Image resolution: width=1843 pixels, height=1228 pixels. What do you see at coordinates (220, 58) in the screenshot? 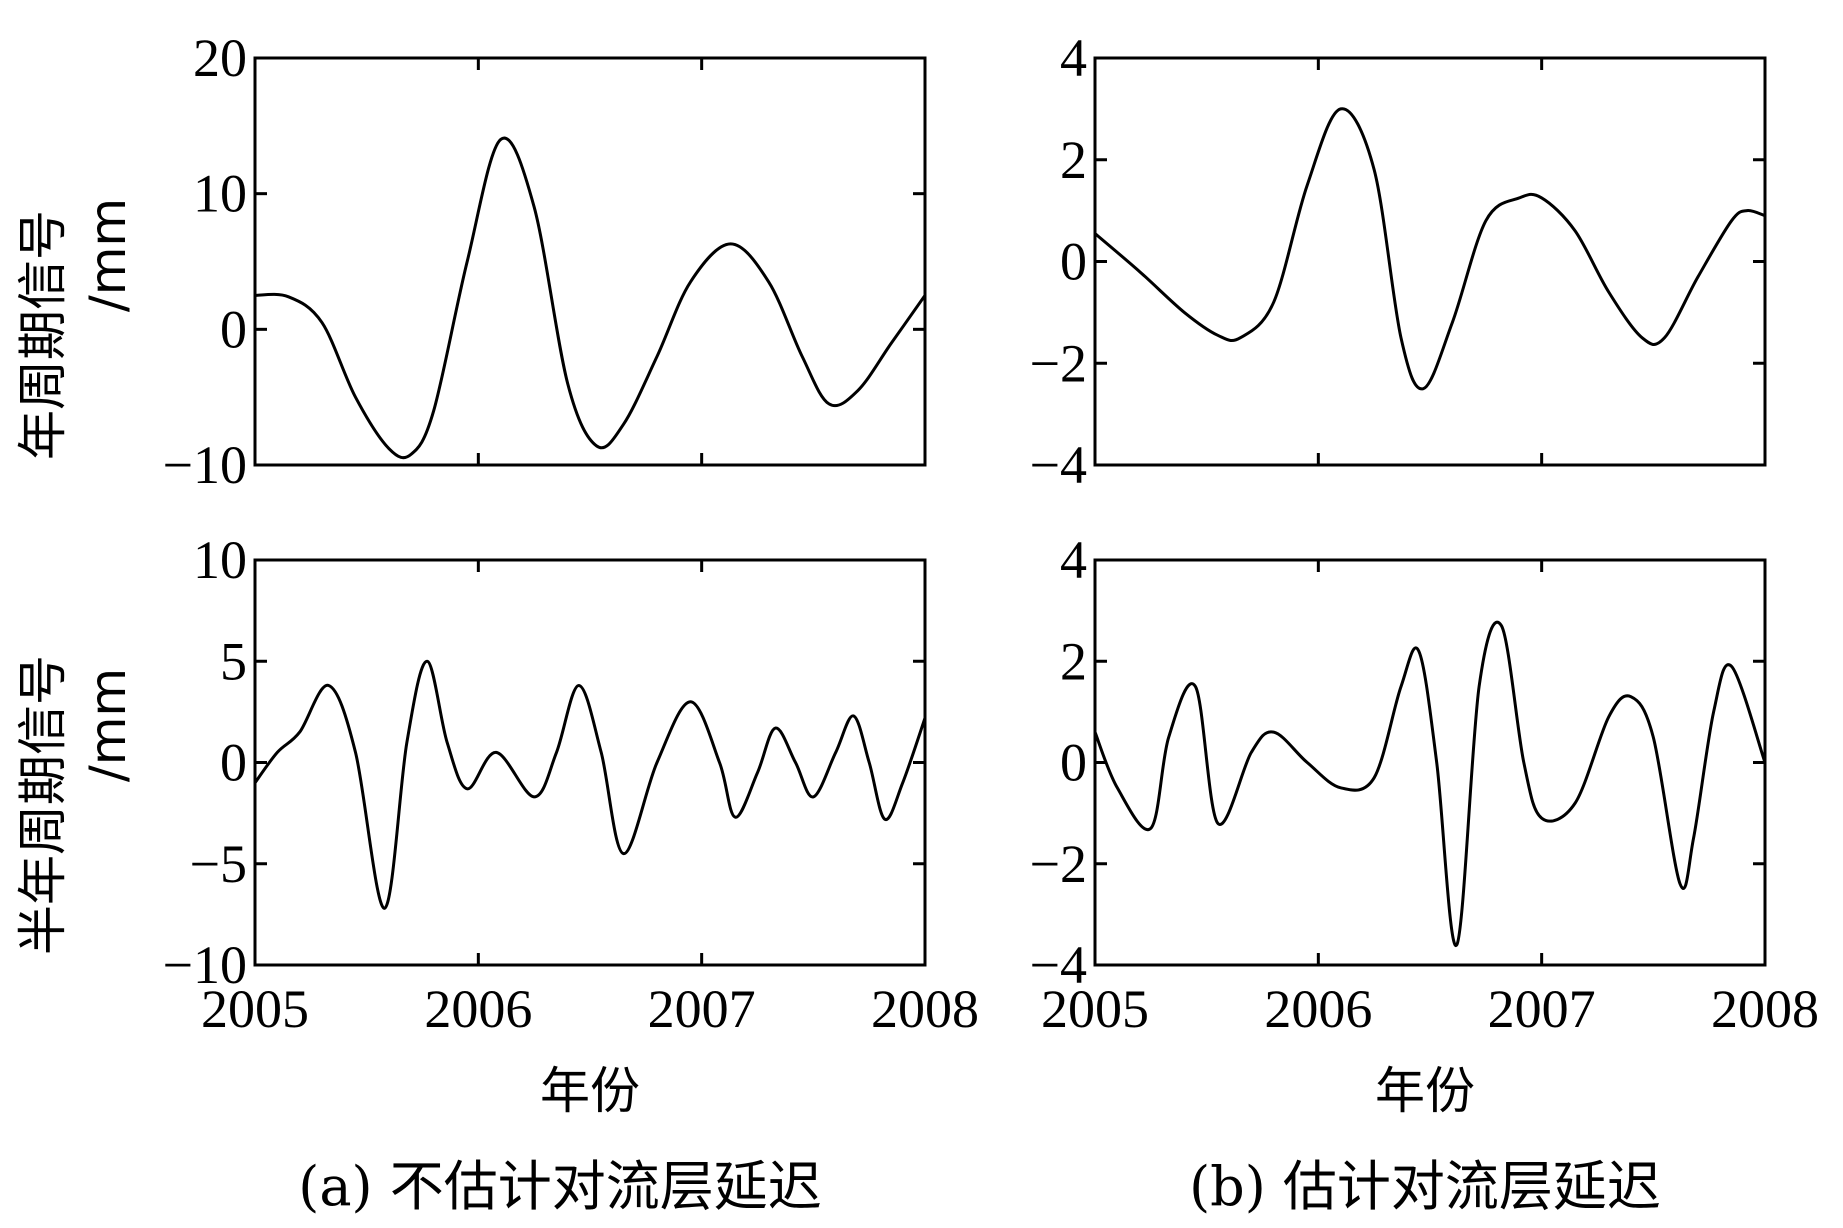
I see `y-tick-label: 20` at bounding box center [220, 58].